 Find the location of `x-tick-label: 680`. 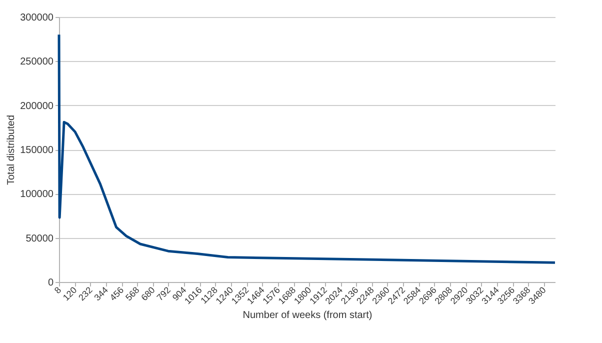

x-tick-label: 680 is located at coordinates (148, 293).